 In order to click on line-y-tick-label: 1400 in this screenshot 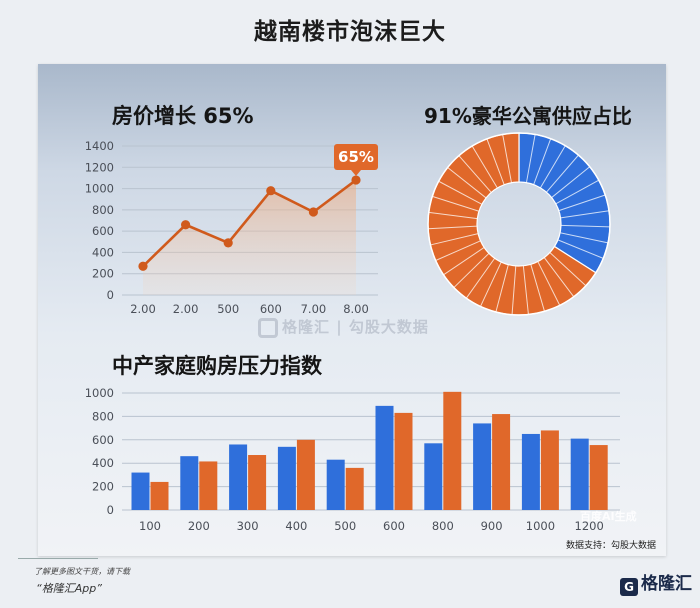, I will do `click(99, 146)`.